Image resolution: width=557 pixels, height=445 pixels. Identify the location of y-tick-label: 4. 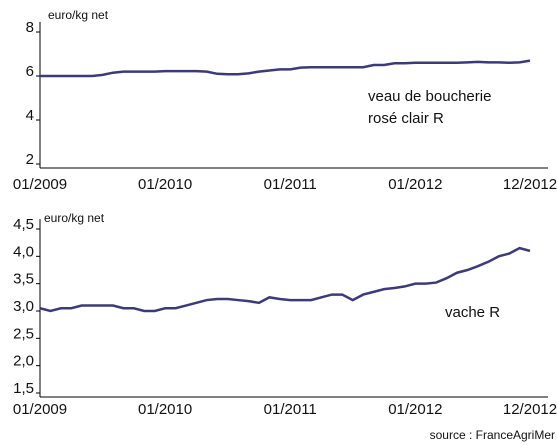
(30, 115).